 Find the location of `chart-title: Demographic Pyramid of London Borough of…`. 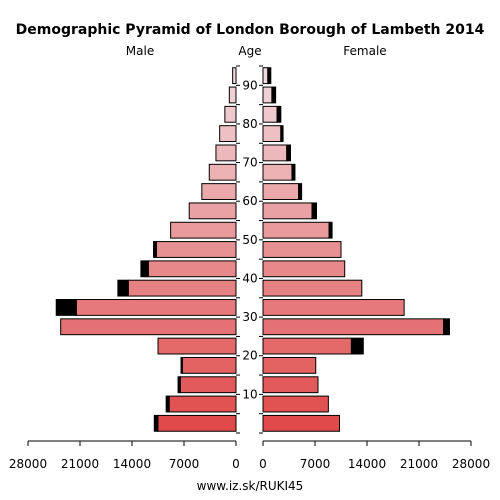

chart-title: Demographic Pyramid of London Borough of… is located at coordinates (250, 30).